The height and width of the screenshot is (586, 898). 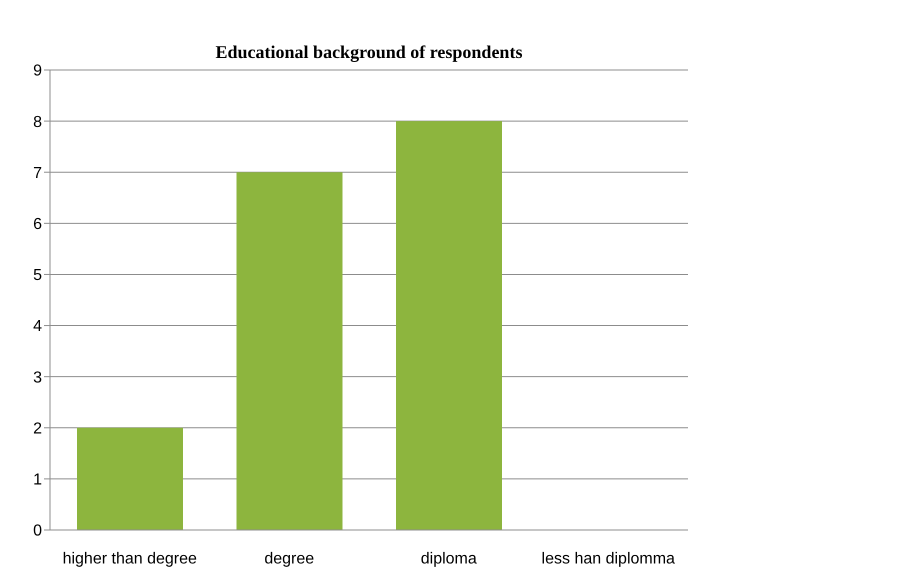 I want to click on y-tick-label: 7, so click(x=37, y=173).